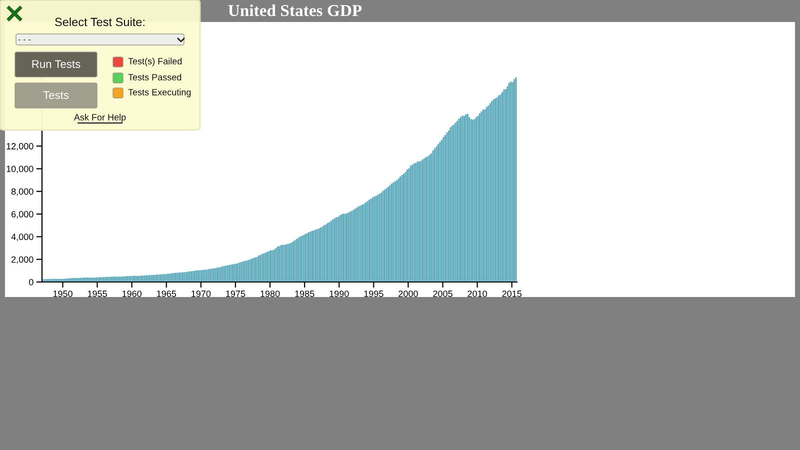 The height and width of the screenshot is (450, 800). Describe the element at coordinates (155, 77) in the screenshot. I see `annotation: Tests Passed` at that location.